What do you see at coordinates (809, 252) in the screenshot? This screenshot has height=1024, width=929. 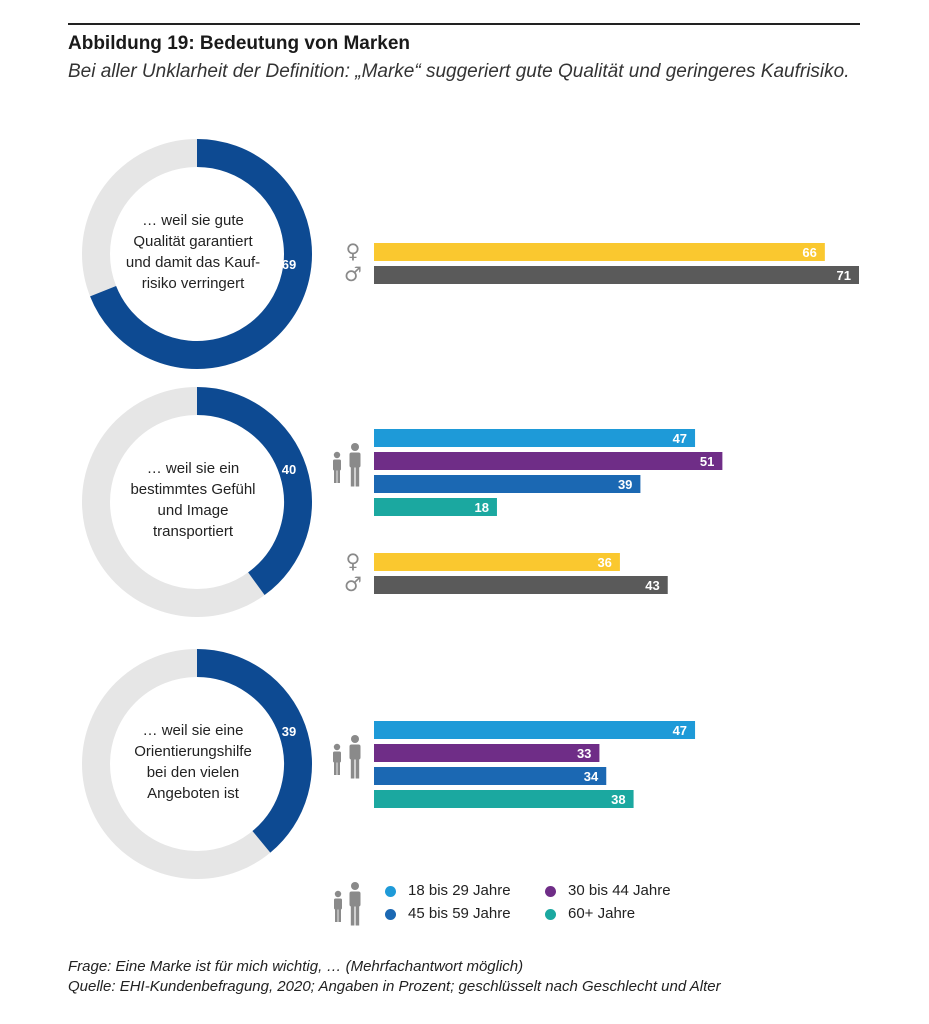 I see `female-value-label: 66` at bounding box center [809, 252].